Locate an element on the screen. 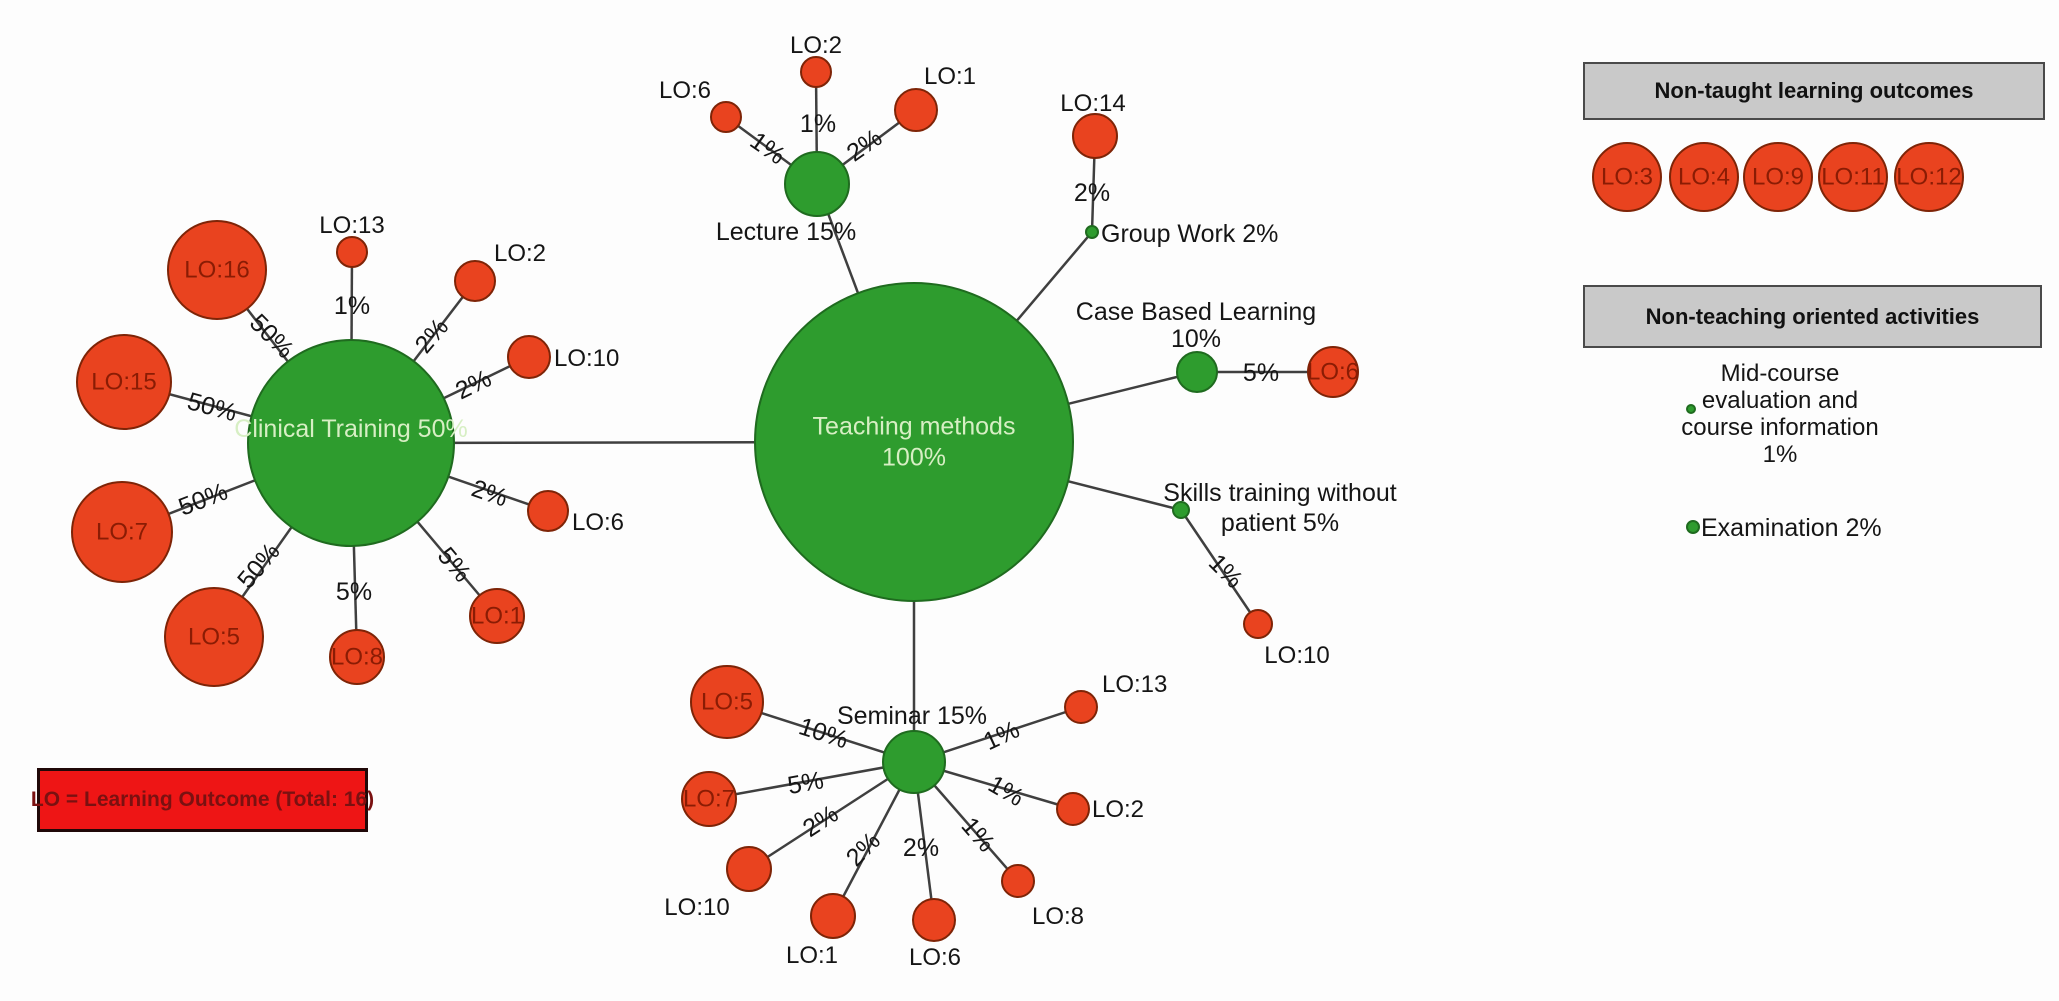  node-sk_lo10 is located at coordinates (1258, 624).